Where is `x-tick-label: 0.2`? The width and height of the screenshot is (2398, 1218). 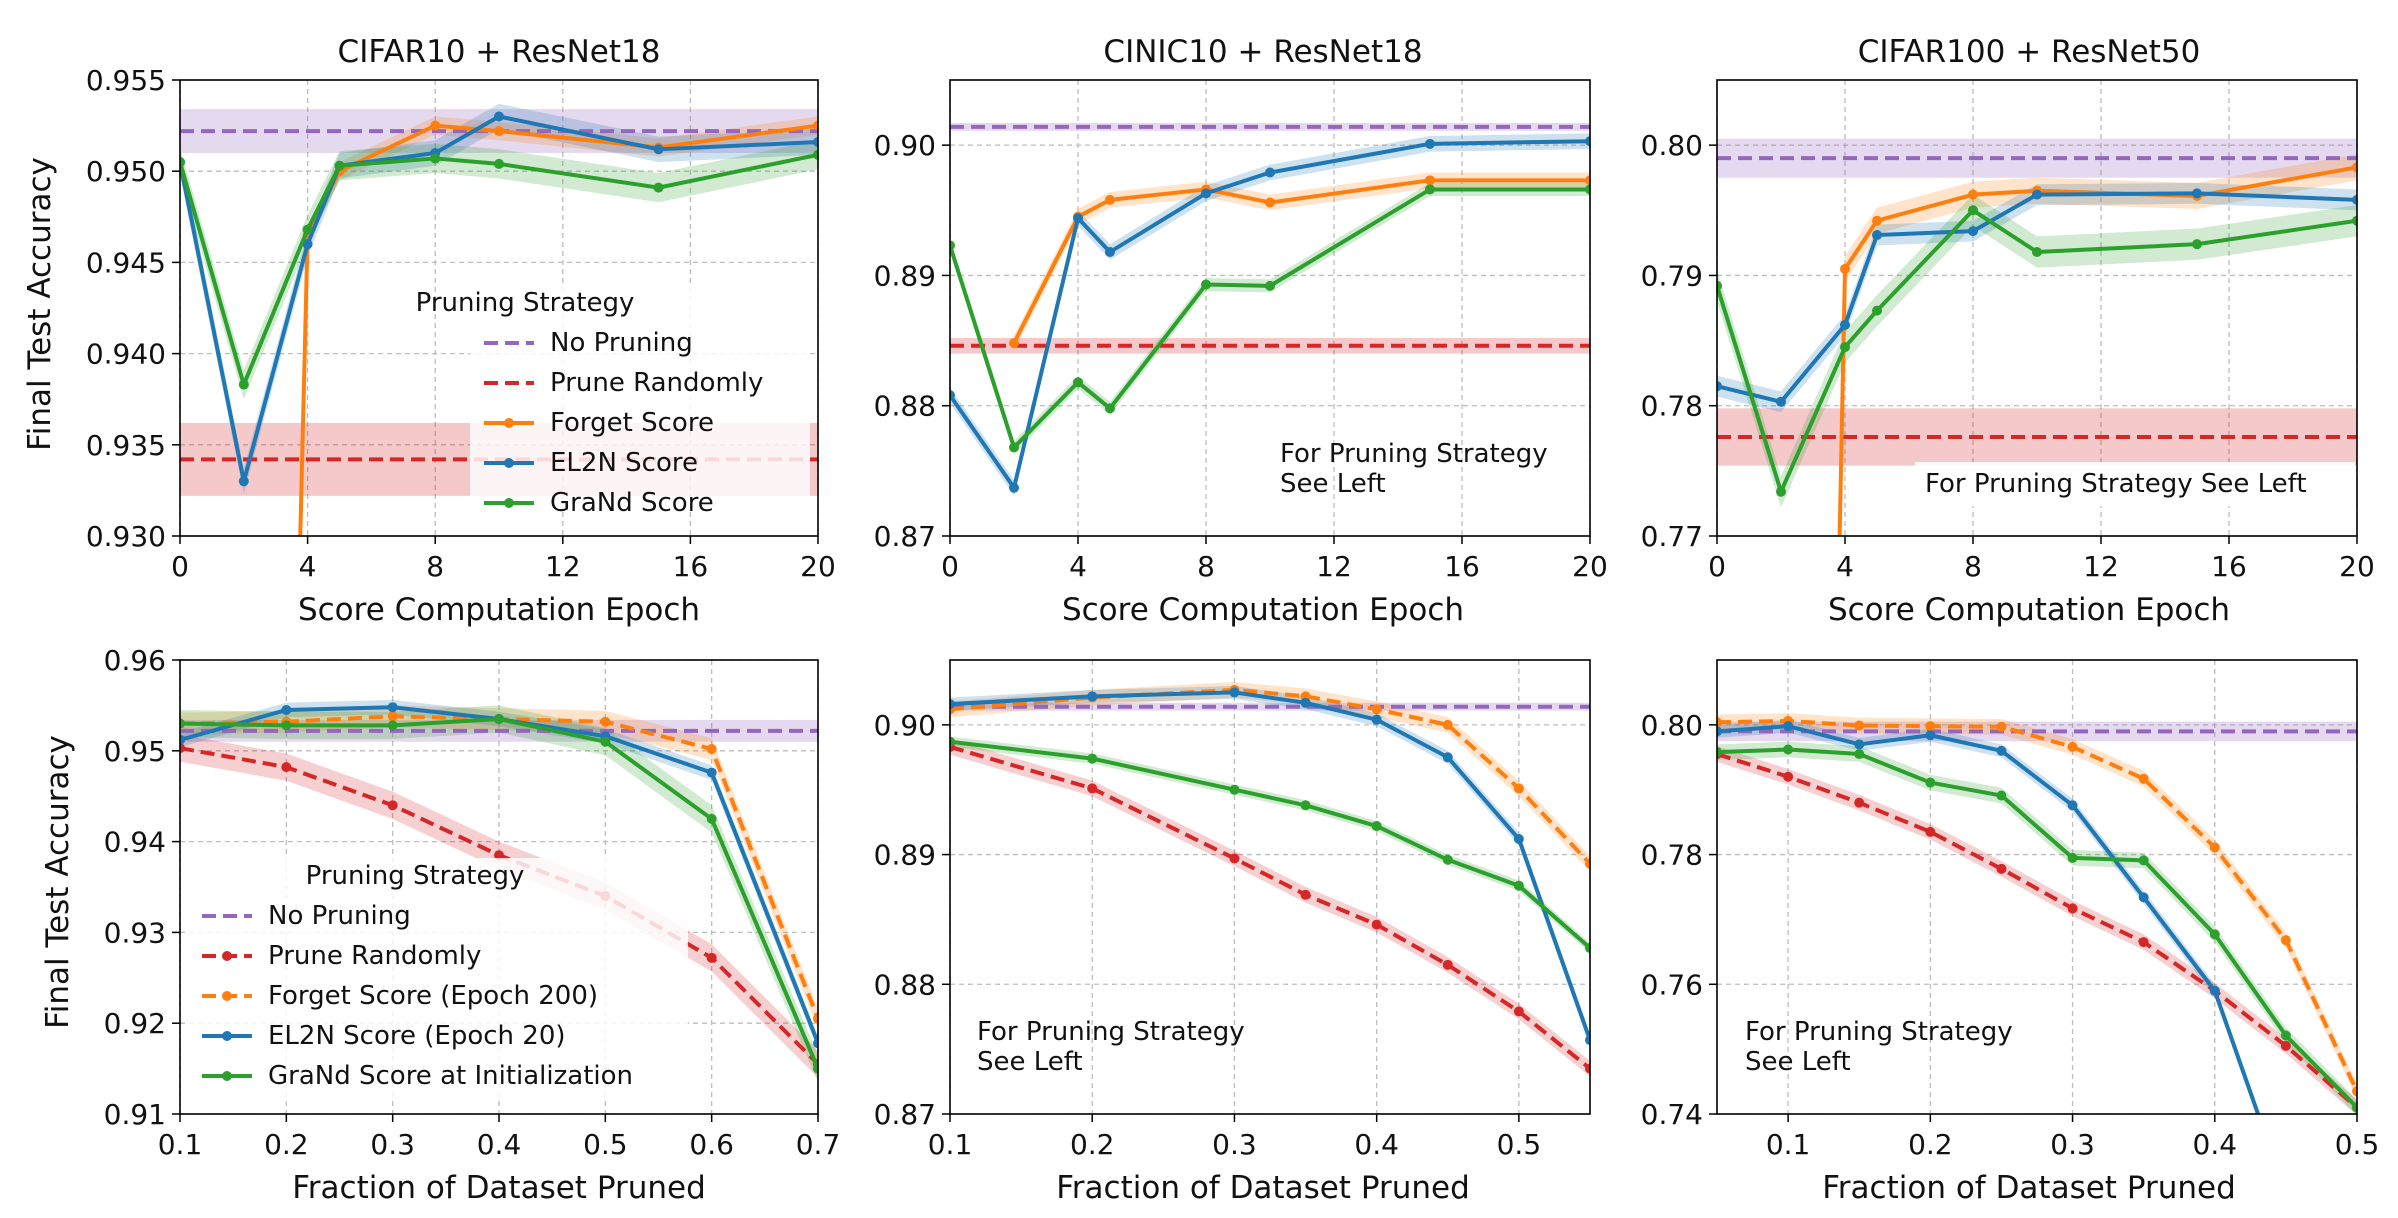
x-tick-label: 0.2 is located at coordinates (1092, 1144).